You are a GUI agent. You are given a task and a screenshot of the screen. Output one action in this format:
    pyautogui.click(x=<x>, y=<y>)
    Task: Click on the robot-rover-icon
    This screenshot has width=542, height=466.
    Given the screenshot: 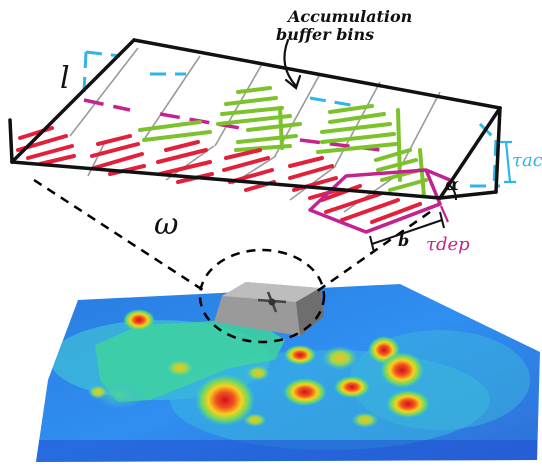 What is the action you would take?
    pyautogui.click(x=269, y=309)
    